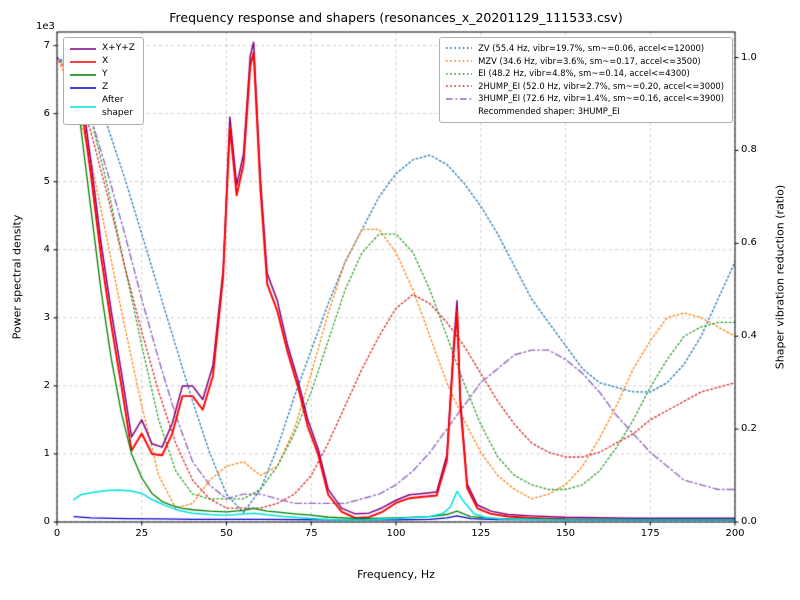 This screenshot has height=600, width=800. Describe the element at coordinates (17, 277) in the screenshot. I see `left-axis-label: Power spectral density` at that location.